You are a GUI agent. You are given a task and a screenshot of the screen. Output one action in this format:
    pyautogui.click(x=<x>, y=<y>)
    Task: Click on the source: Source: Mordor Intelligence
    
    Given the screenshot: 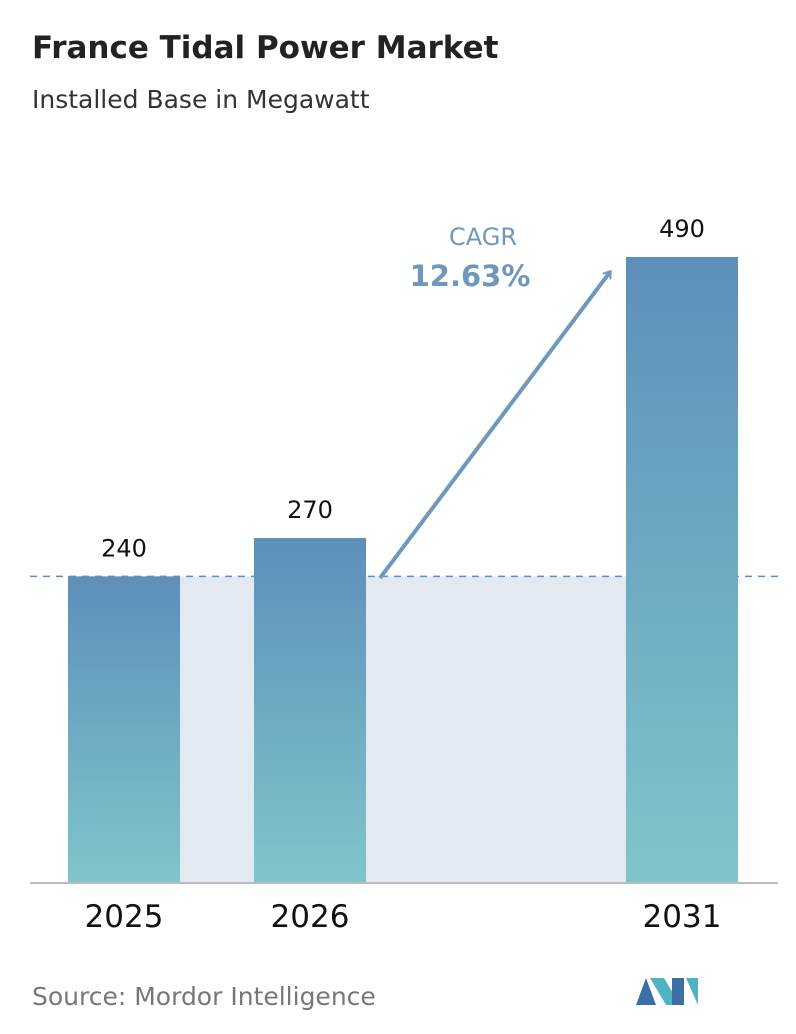 What is the action you would take?
    pyautogui.click(x=204, y=996)
    